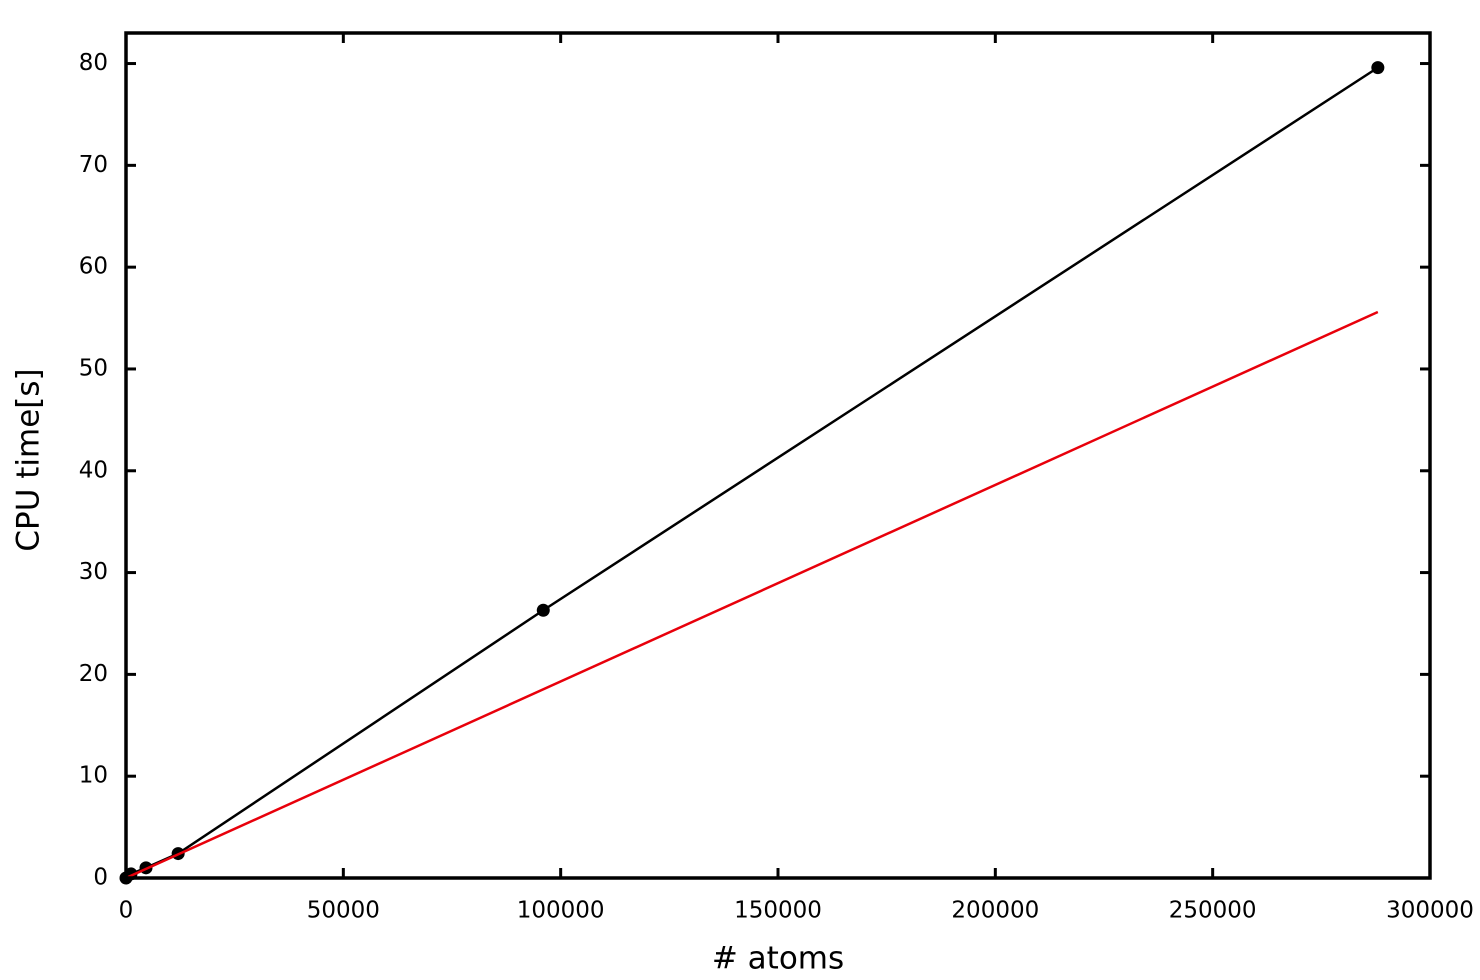  Describe the element at coordinates (778, 959) in the screenshot. I see `x-axis-label: # atoms` at that location.